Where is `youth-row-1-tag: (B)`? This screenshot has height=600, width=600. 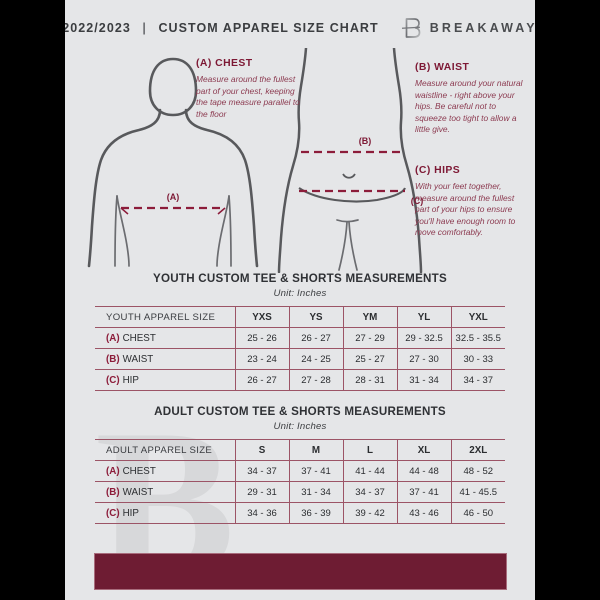 youth-row-1-tag: (B) is located at coordinates (113, 359).